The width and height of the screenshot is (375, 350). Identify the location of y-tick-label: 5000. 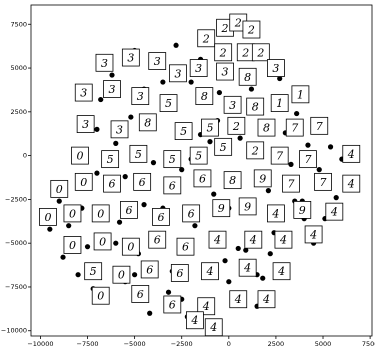
(18, 68).